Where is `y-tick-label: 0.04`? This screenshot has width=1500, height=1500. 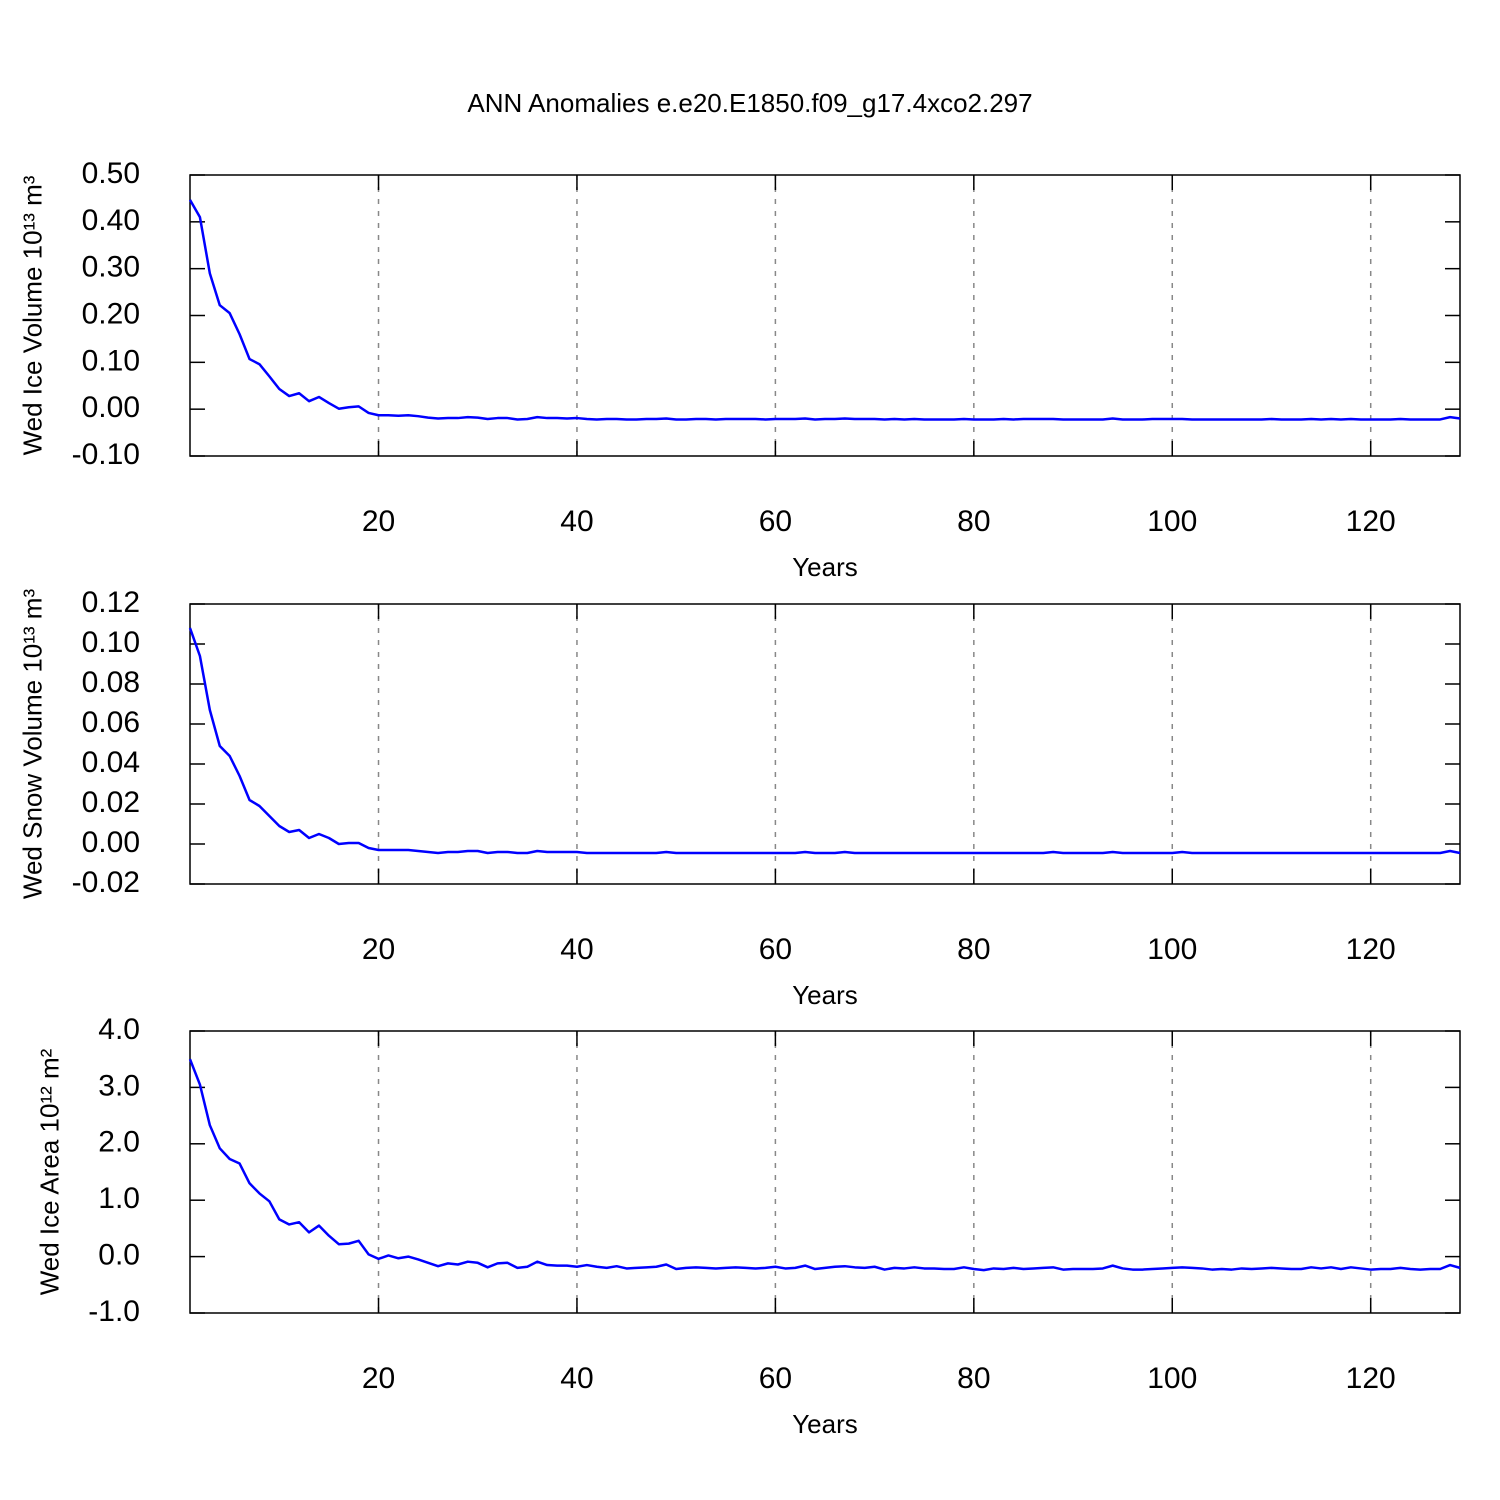 y-tick-label: 0.04 is located at coordinates (111, 762).